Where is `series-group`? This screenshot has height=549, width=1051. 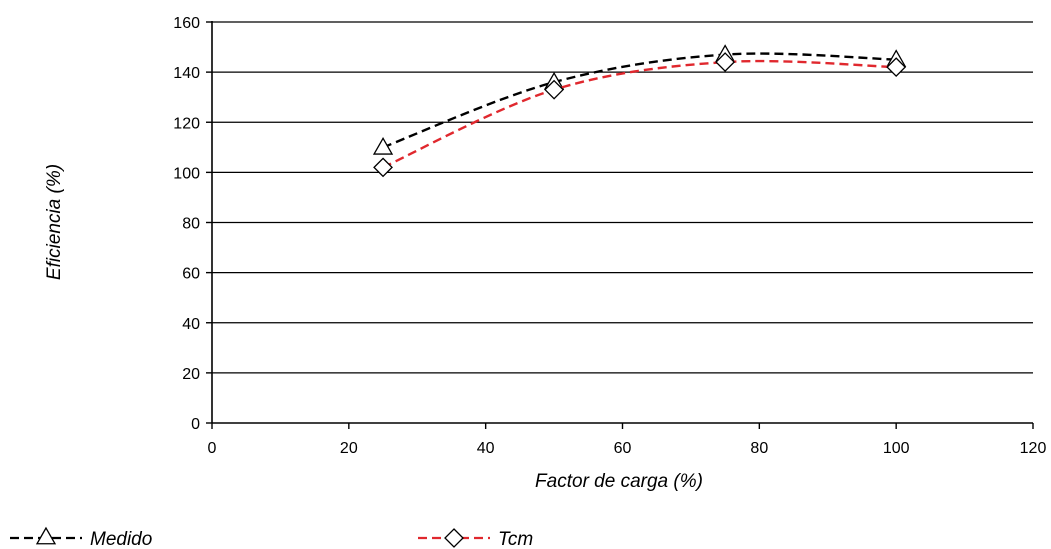
series-group is located at coordinates (639, 111).